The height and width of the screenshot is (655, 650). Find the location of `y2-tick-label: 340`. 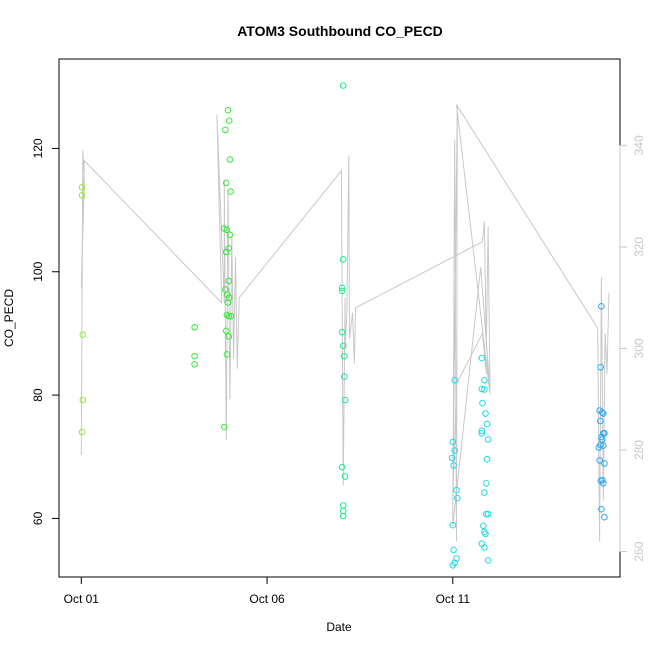

y2-tick-label: 340 is located at coordinates (639, 145).